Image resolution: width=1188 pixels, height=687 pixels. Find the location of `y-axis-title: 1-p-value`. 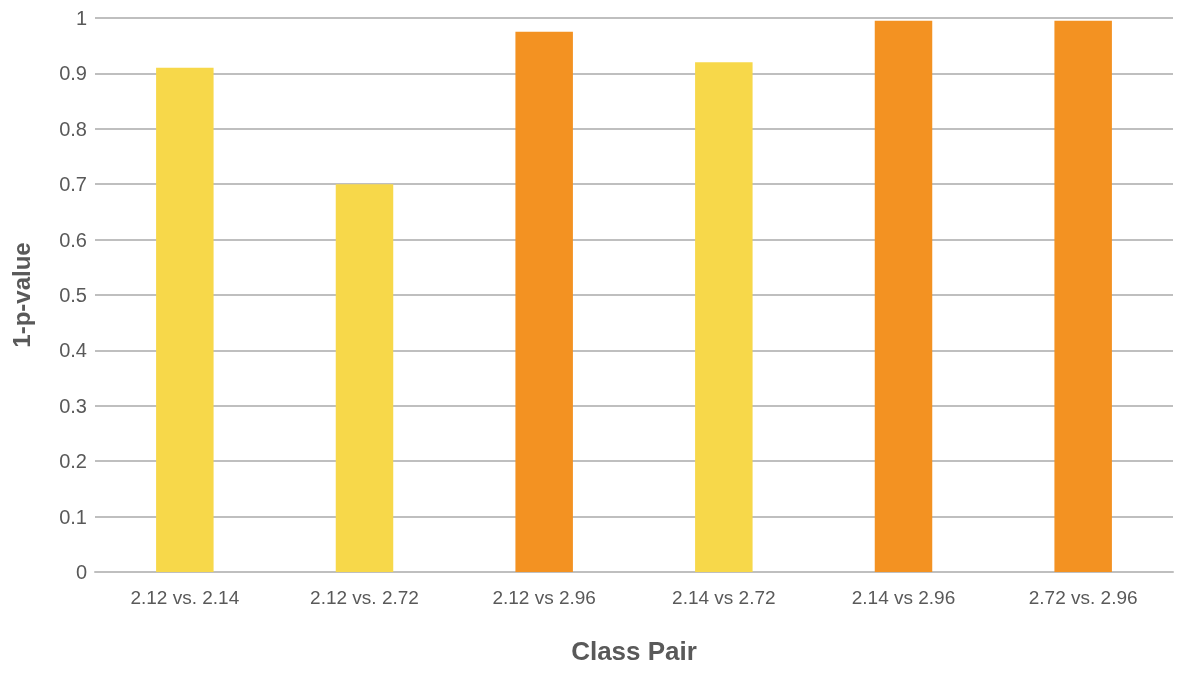

y-axis-title: 1-p-value is located at coordinates (21, 295).